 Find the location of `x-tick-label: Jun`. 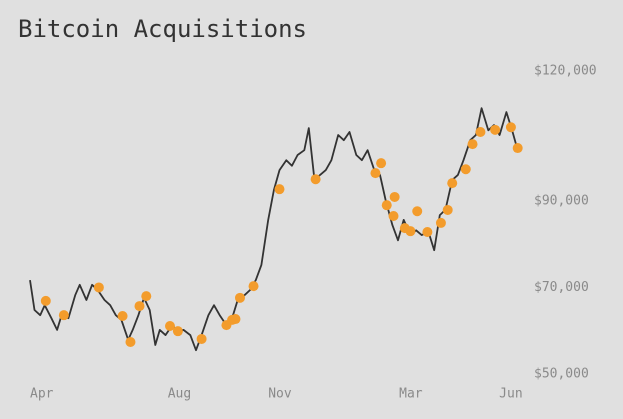

x-tick-label: Jun is located at coordinates (510, 394).